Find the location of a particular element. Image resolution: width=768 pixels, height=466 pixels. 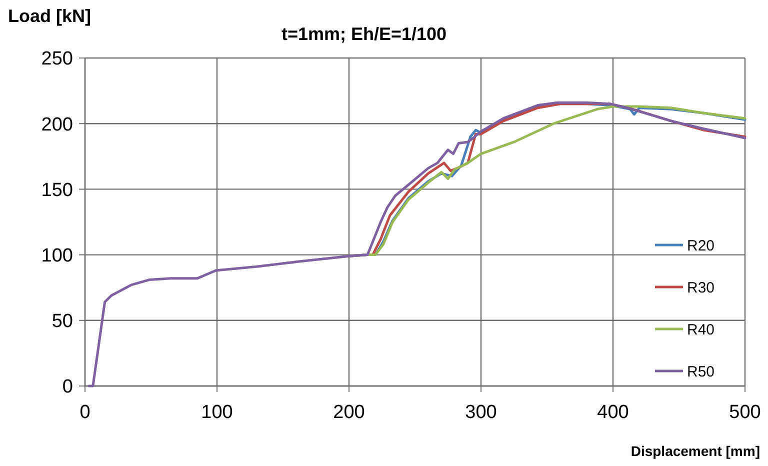

legend-label: R40 is located at coordinates (701, 329).